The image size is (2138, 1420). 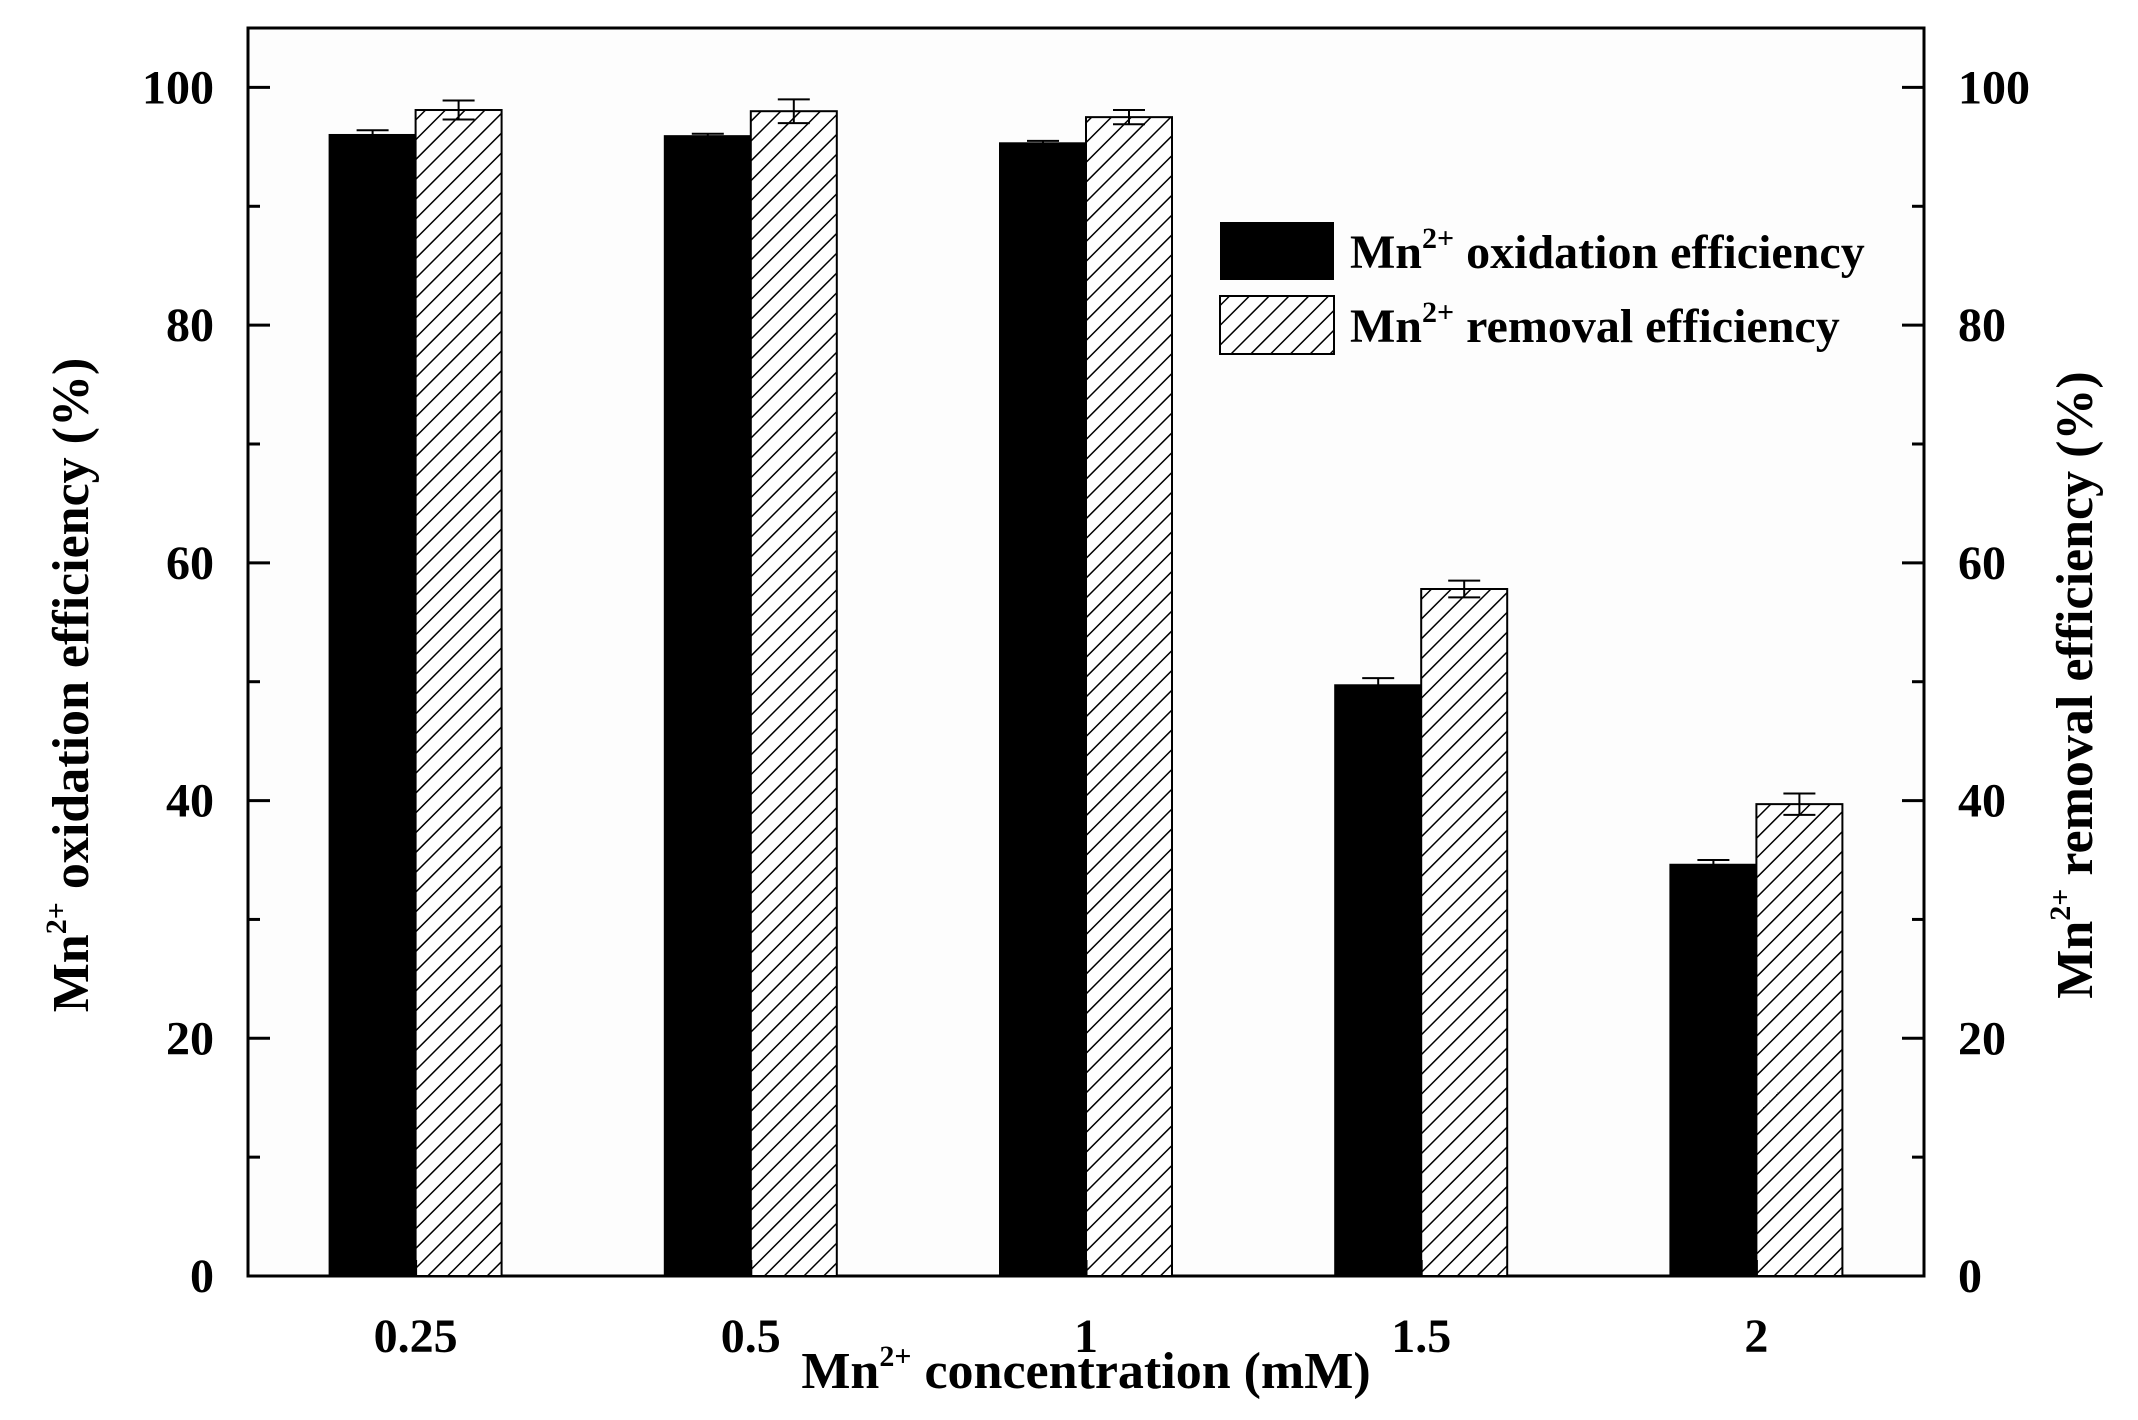 I want to click on x-axis-title: Mn2+ concentration (mM), so click(x=1085, y=1370).